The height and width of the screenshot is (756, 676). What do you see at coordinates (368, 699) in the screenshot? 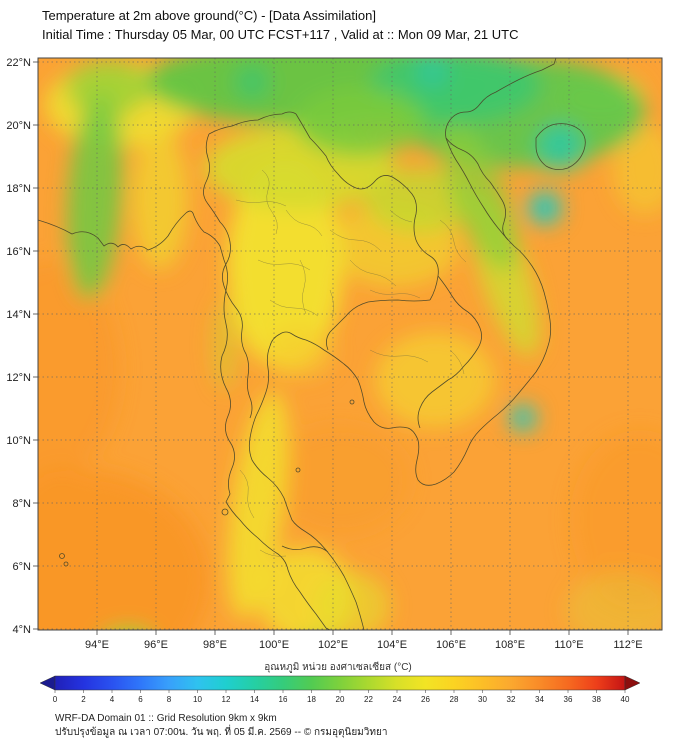
I see `colorbar-tick-label: 22` at bounding box center [368, 699].